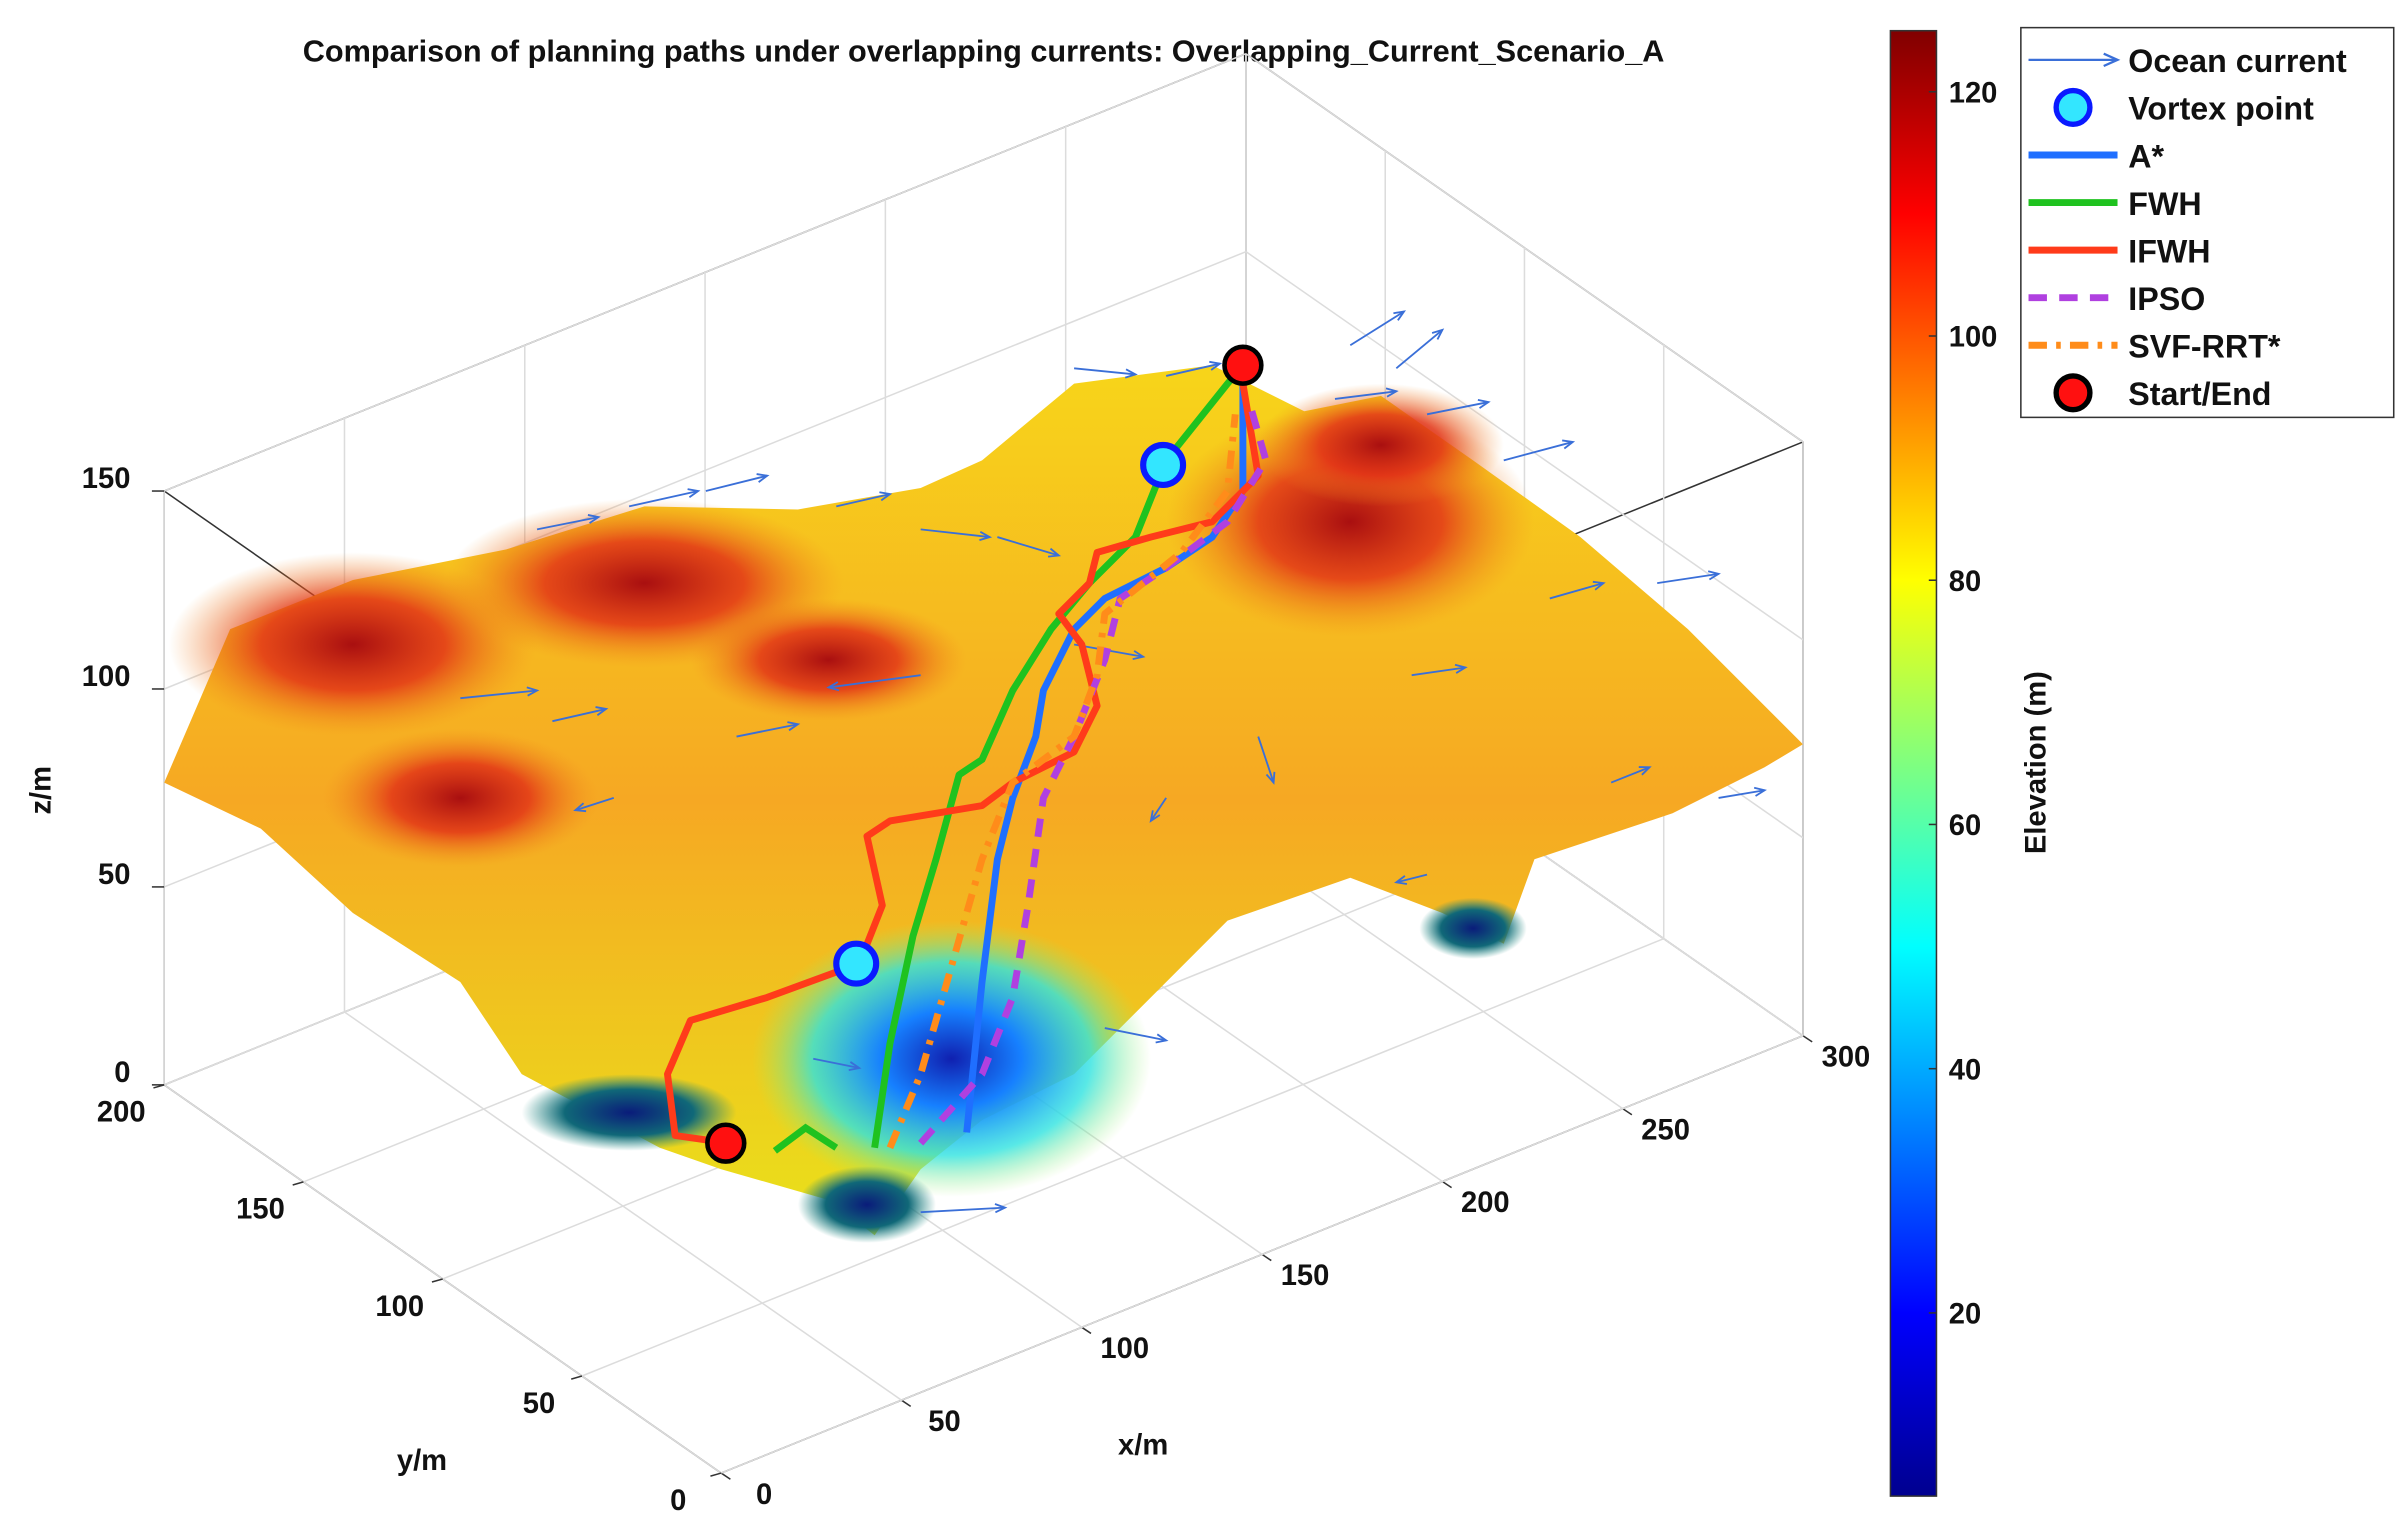 This screenshot has height=1536, width=2406. What do you see at coordinates (2221, 109) in the screenshot?
I see `legend-label: Vortex point` at bounding box center [2221, 109].